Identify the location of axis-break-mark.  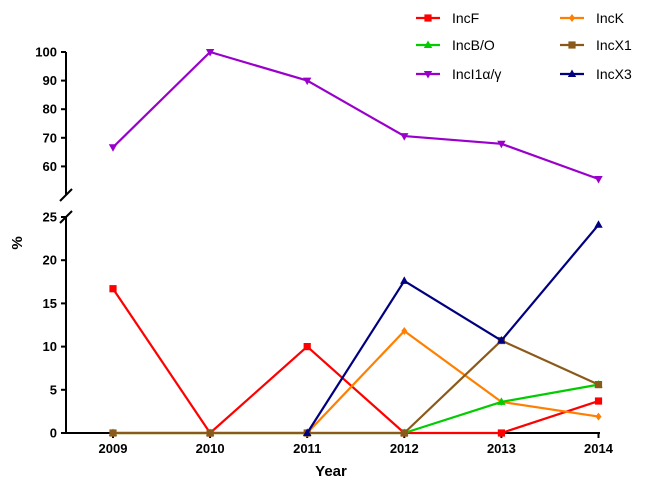
(66, 195).